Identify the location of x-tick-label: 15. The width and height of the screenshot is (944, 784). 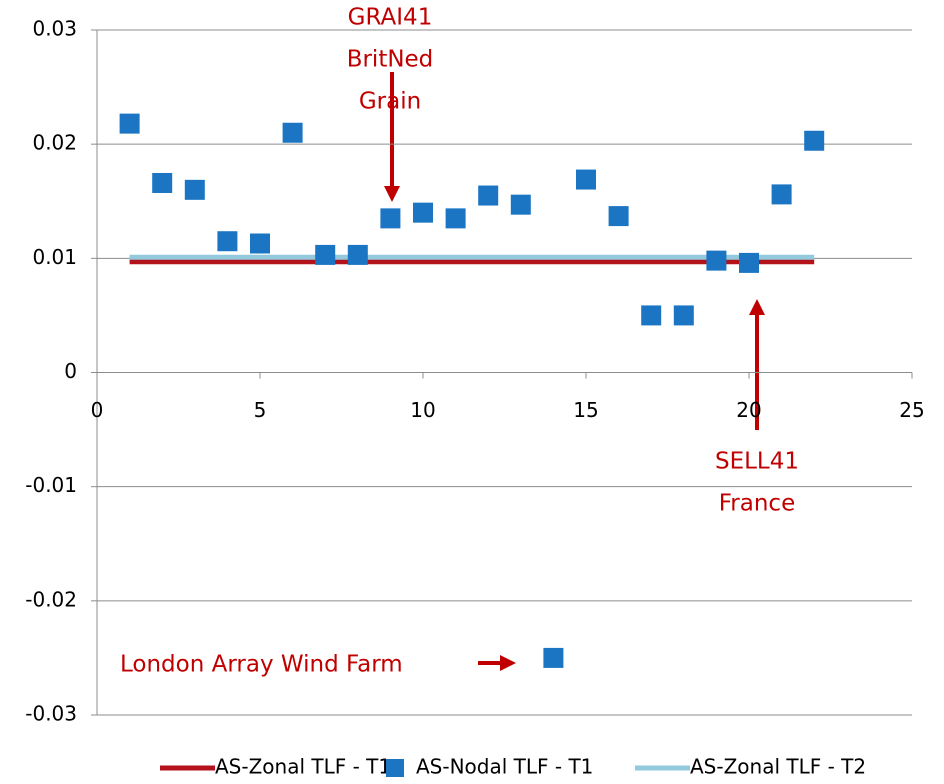
(585, 410).